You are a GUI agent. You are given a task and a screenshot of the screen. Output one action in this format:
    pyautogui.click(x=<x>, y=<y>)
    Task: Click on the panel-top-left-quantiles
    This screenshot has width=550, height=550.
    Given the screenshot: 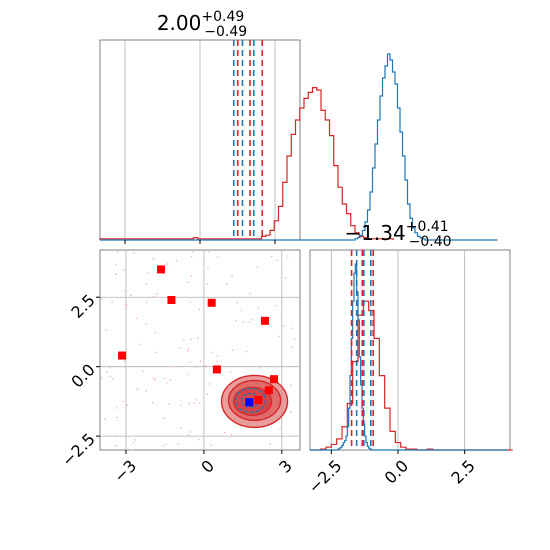 What is the action you would take?
    pyautogui.click(x=200, y=142)
    